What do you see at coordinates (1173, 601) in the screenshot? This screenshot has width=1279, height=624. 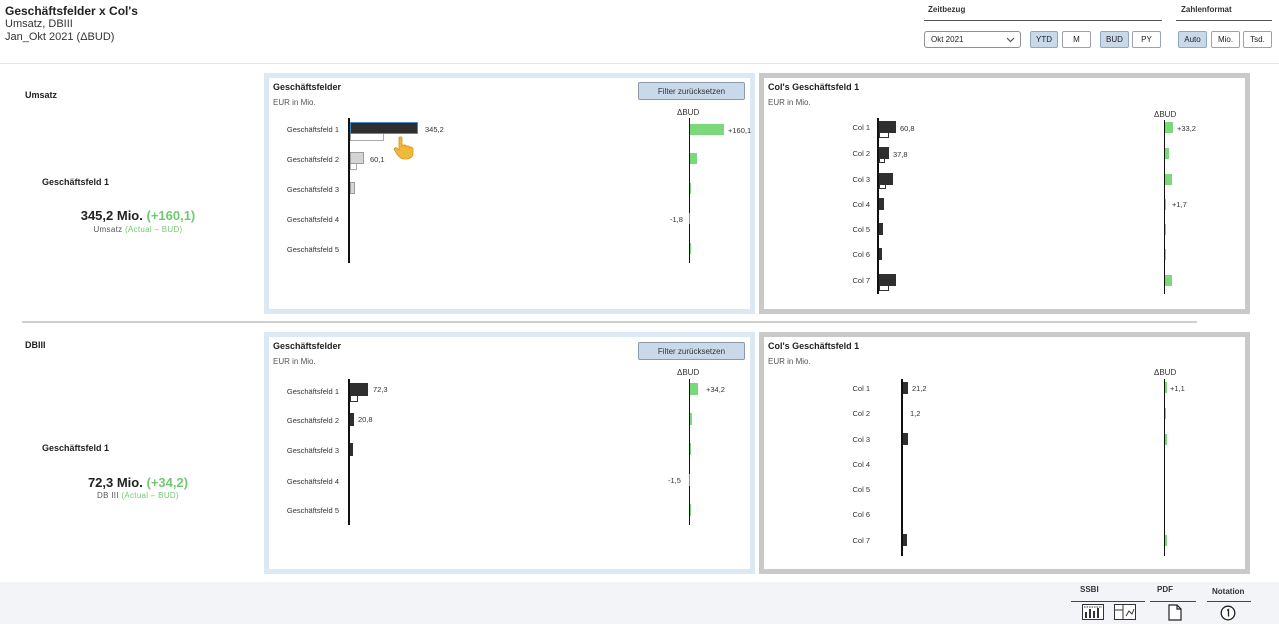 I see `pdf-divider` at bounding box center [1173, 601].